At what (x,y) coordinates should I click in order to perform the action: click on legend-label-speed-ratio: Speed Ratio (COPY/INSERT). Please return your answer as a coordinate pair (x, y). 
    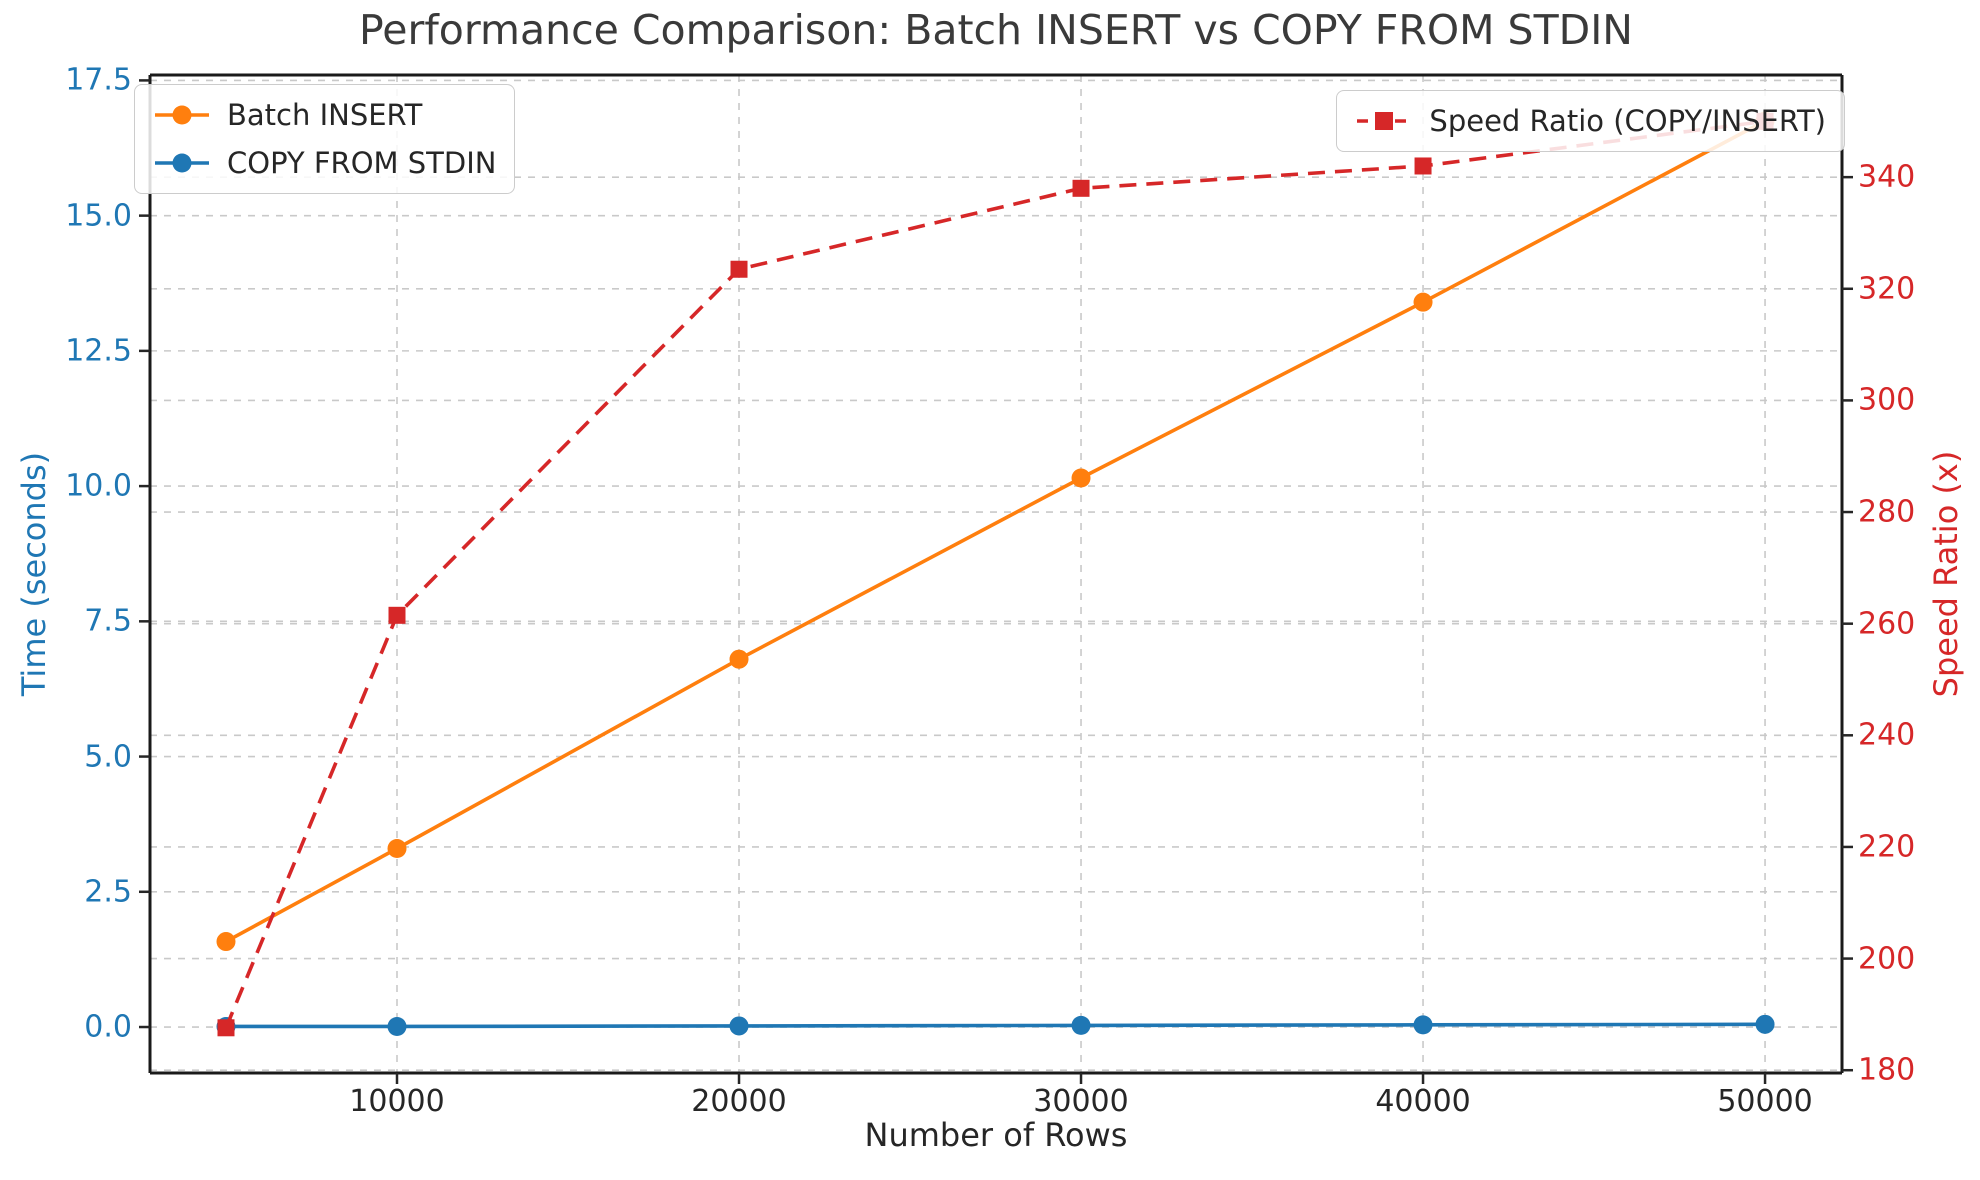
    Looking at the image, I should click on (1627, 121).